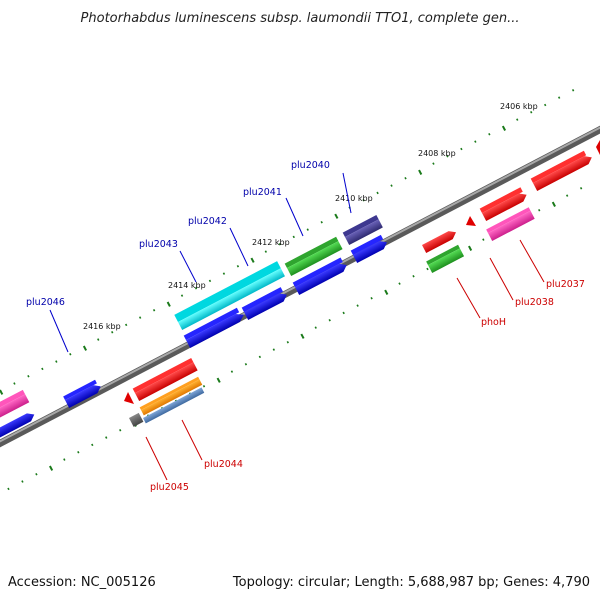 This screenshot has width=600, height=600. What do you see at coordinates (565, 284) in the screenshot?
I see `gene-label-plu2037: plu2037` at bounding box center [565, 284].